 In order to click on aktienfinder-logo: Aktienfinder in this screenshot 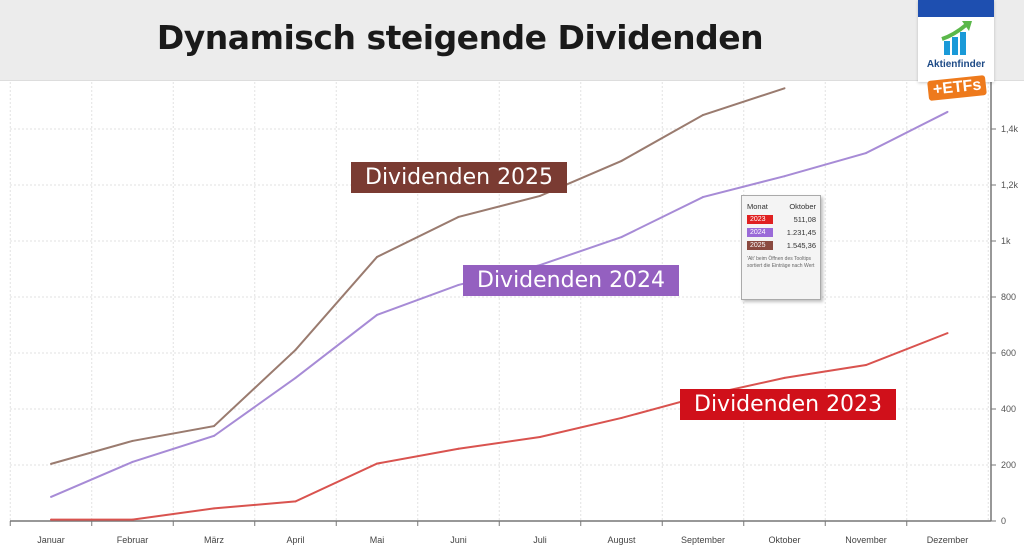, I will do `click(956, 41)`.